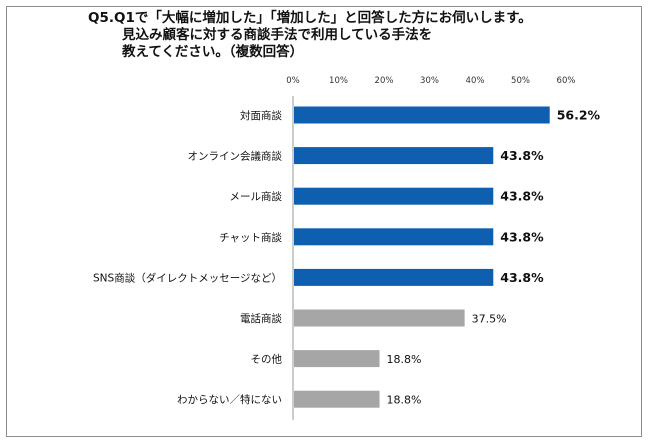  I want to click on title-line-2: 見込み顧客に対する商談手法で利用している手法を, so click(277, 35).